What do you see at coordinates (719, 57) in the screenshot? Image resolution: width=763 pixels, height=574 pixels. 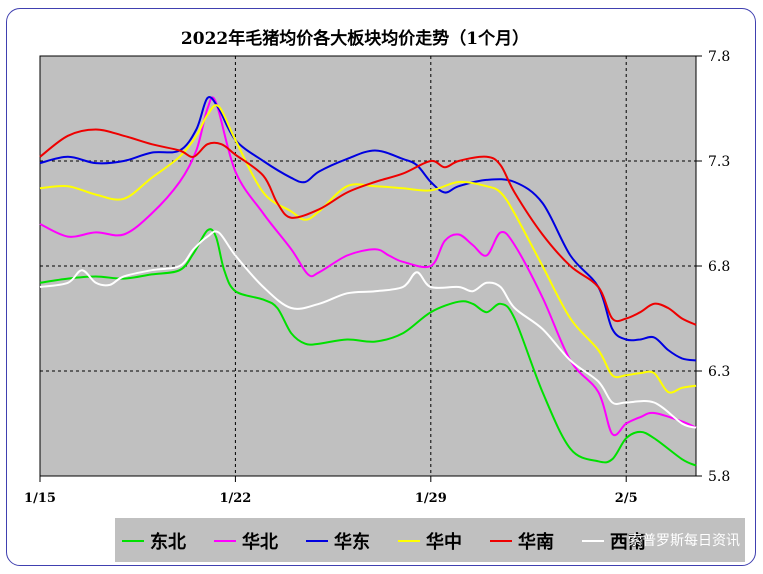 I see `y-tick-label-4: 7.8` at bounding box center [719, 57].